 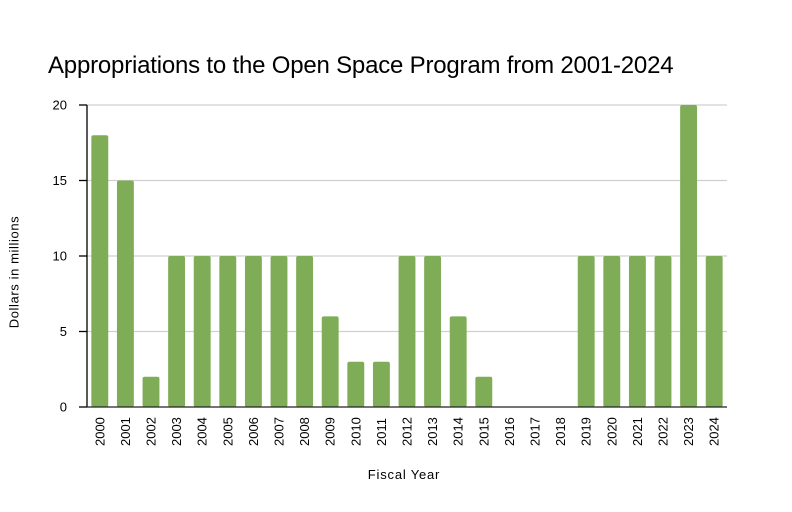 I want to click on bar-2008, so click(x=305, y=331).